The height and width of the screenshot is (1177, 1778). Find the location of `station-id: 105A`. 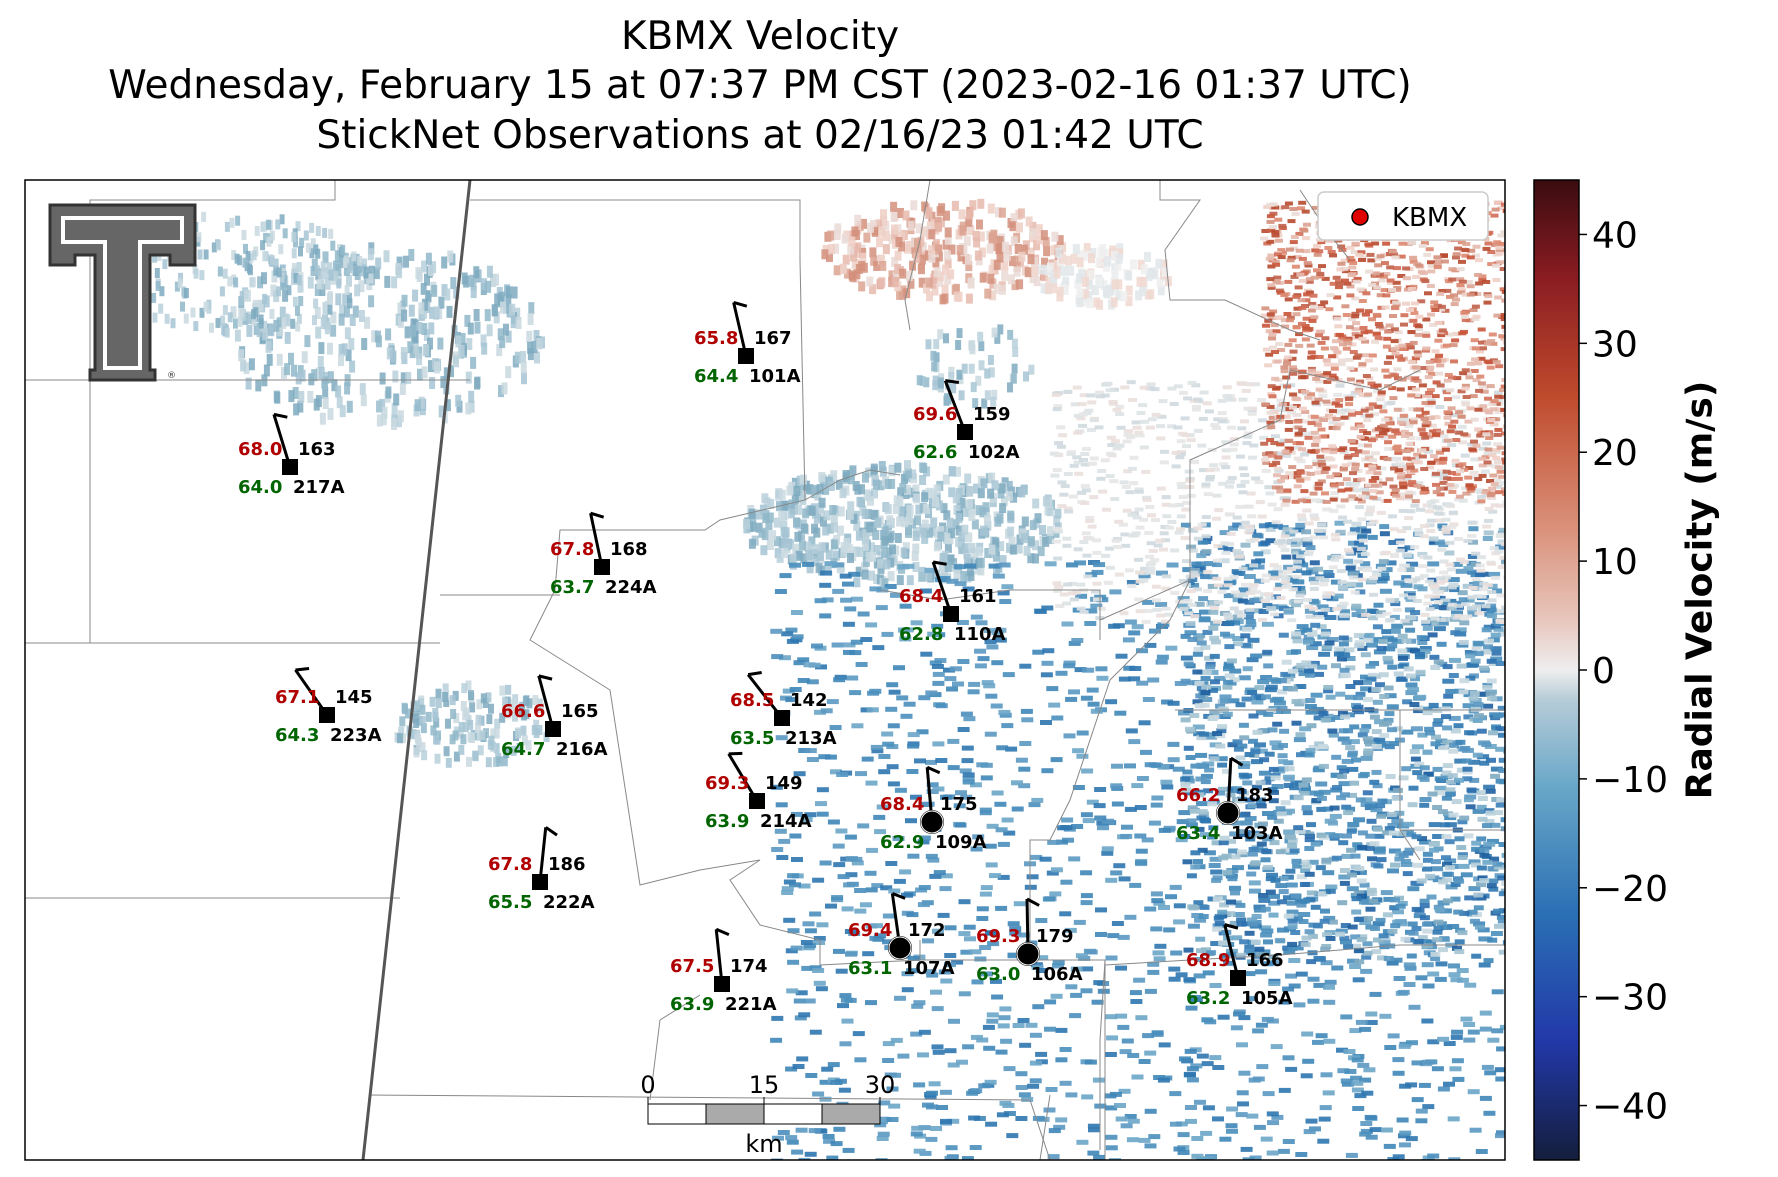

station-id: 105A is located at coordinates (1267, 998).